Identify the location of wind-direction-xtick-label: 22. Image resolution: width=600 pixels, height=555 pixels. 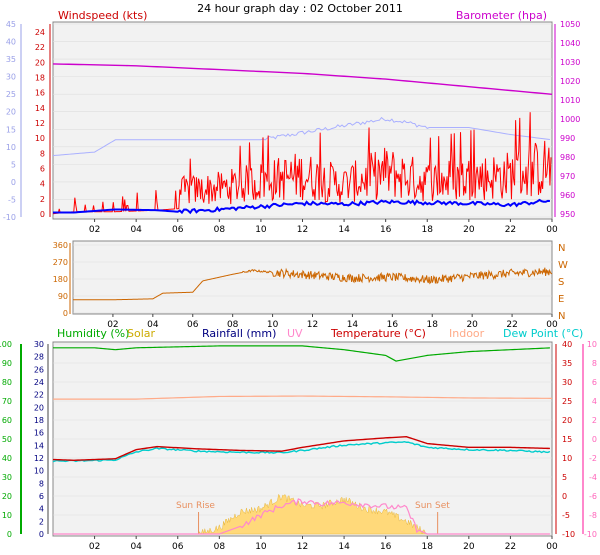
(511, 325).